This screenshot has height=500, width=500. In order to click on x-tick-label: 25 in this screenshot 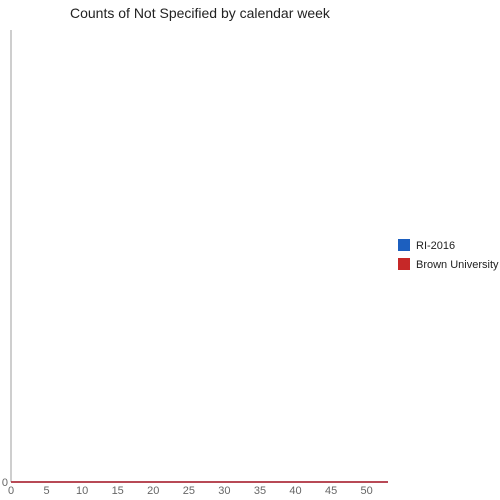, I will do `click(189, 491)`.